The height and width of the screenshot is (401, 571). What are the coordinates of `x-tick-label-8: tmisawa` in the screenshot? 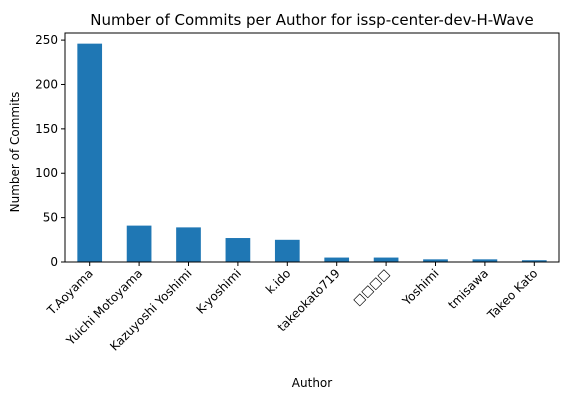 It's located at (468, 289).